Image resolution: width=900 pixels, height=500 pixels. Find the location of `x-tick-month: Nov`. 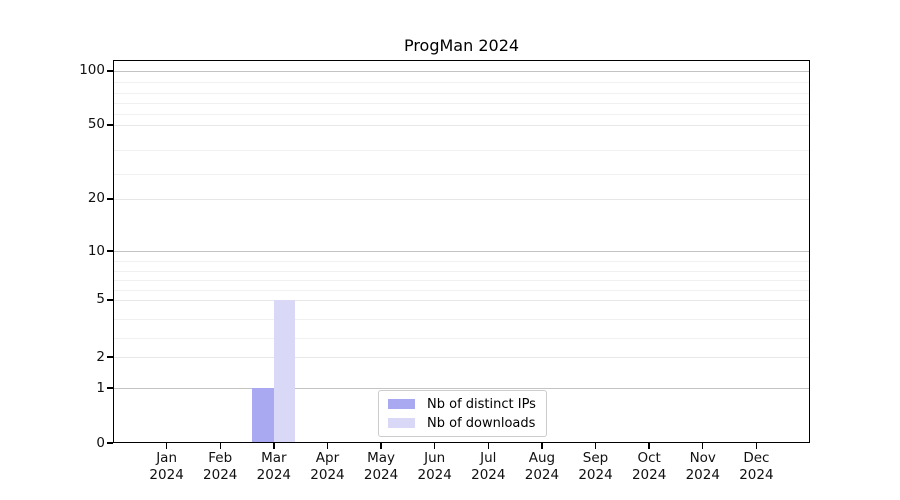

x-tick-month: Nov is located at coordinates (702, 458).